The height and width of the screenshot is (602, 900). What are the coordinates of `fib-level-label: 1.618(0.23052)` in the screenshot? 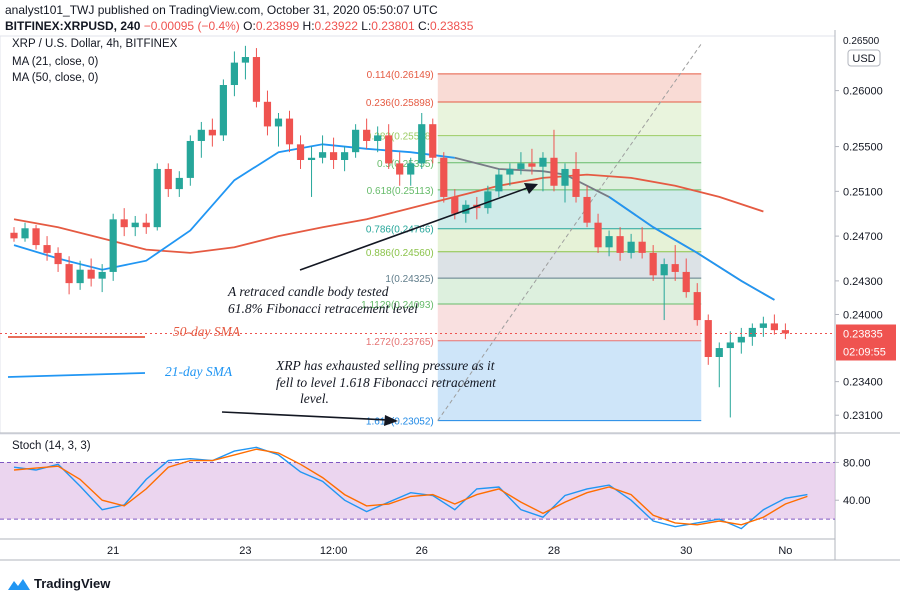 It's located at (400, 422).